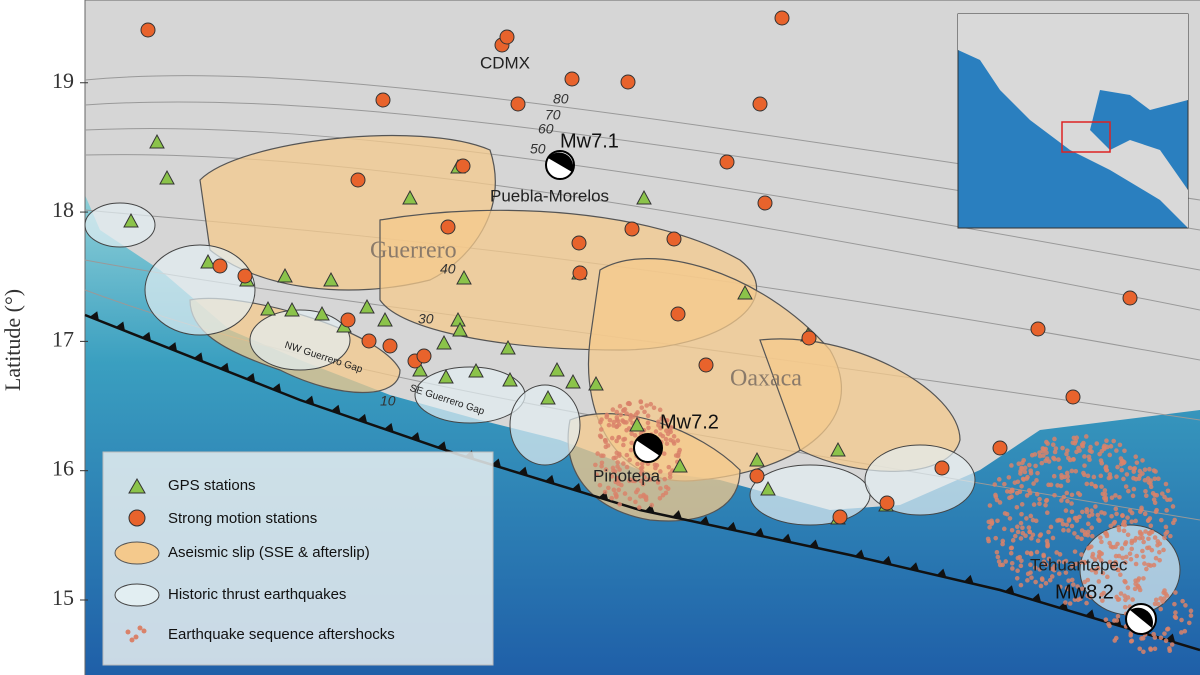 This screenshot has width=1200, height=675. What do you see at coordinates (1073, 121) in the screenshot?
I see `inset-map` at bounding box center [1073, 121].